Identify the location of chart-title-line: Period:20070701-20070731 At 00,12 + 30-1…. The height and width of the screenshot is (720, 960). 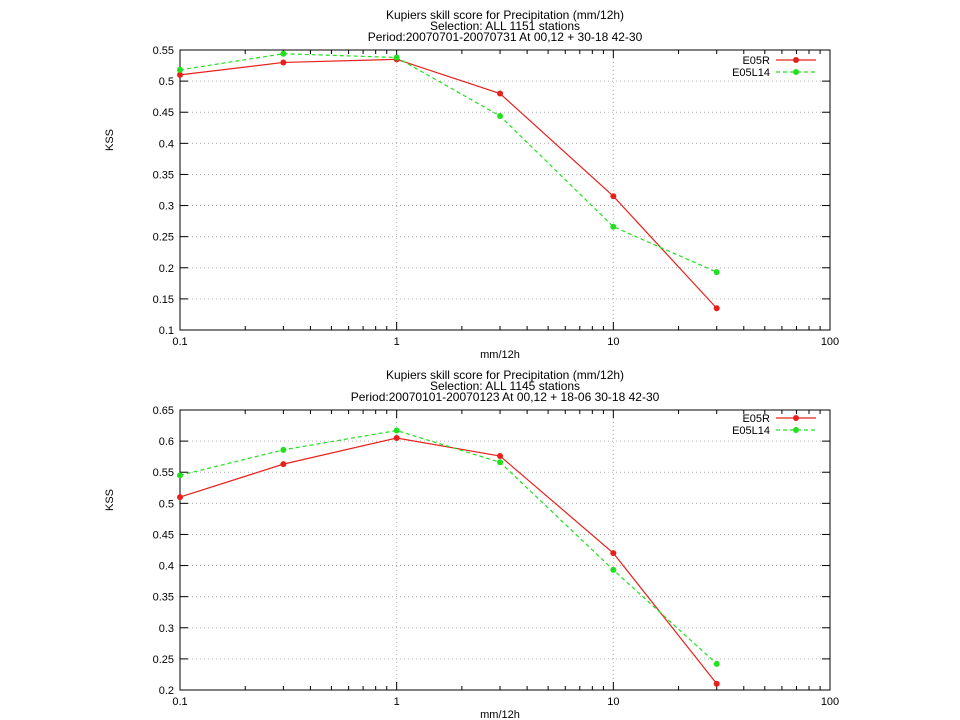
(505, 37).